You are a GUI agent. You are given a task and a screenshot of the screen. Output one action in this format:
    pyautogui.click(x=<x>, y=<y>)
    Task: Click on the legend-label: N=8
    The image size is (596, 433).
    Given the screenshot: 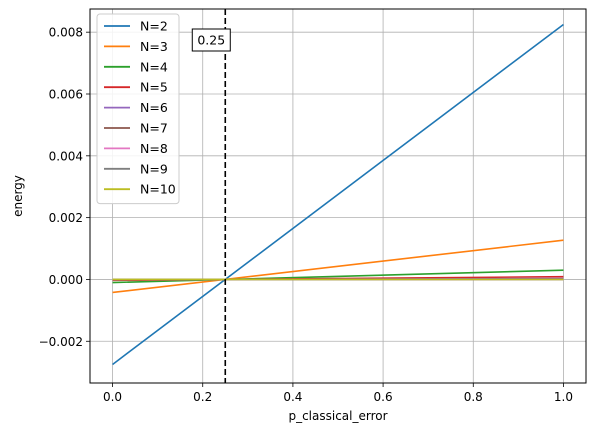 What is the action you would take?
    pyautogui.click(x=154, y=148)
    